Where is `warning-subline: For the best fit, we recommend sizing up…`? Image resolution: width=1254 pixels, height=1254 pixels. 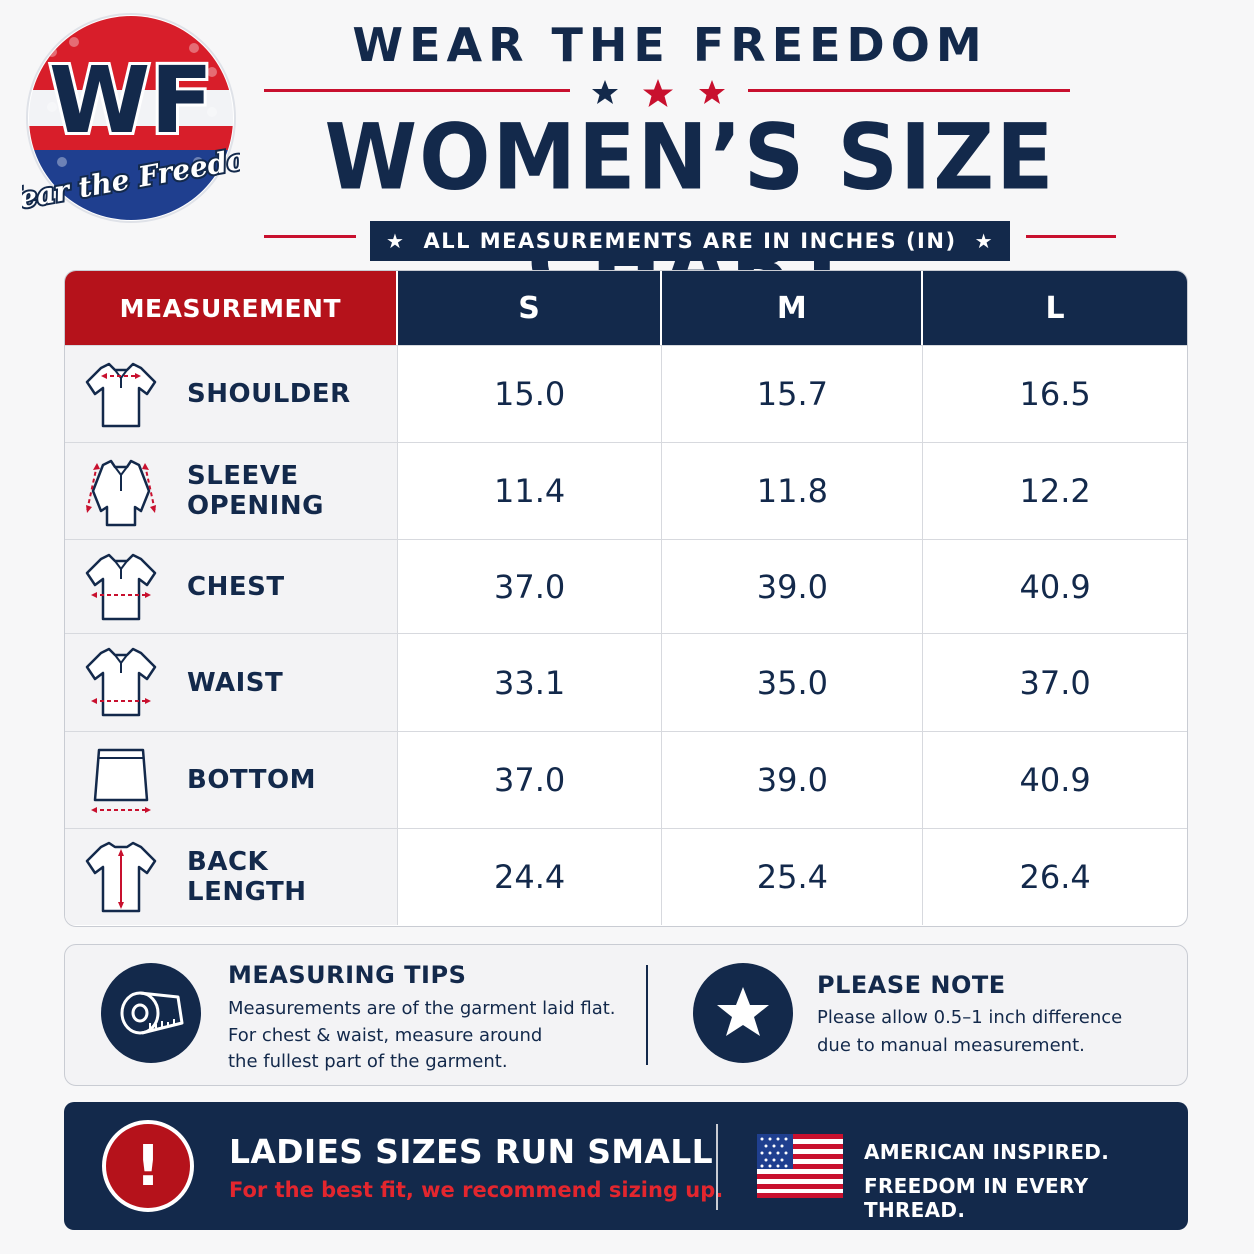
warning-subline: For the best fit, we recommend sizing up… is located at coordinates (476, 1190).